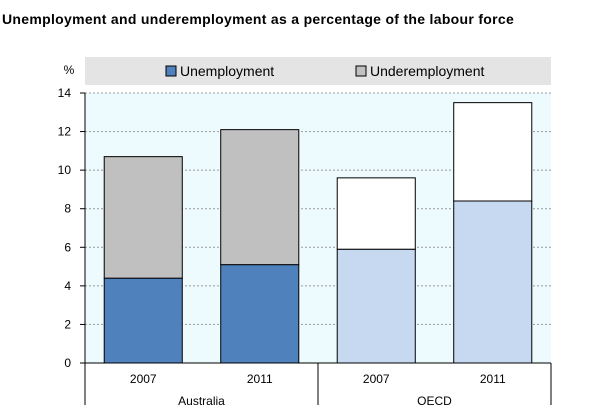  I want to click on legend-swatch-underemployment, so click(361, 71).